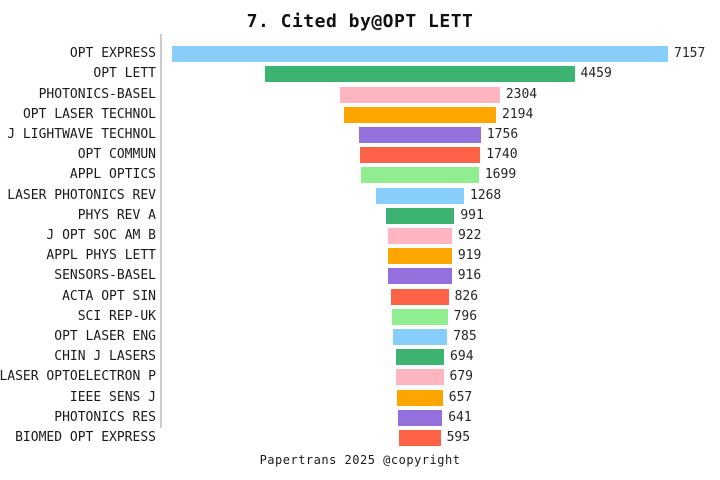 The height and width of the screenshot is (480, 720). Describe the element at coordinates (360, 21) in the screenshot. I see `chart-title: 7. Cited by@OPT LETT` at that location.